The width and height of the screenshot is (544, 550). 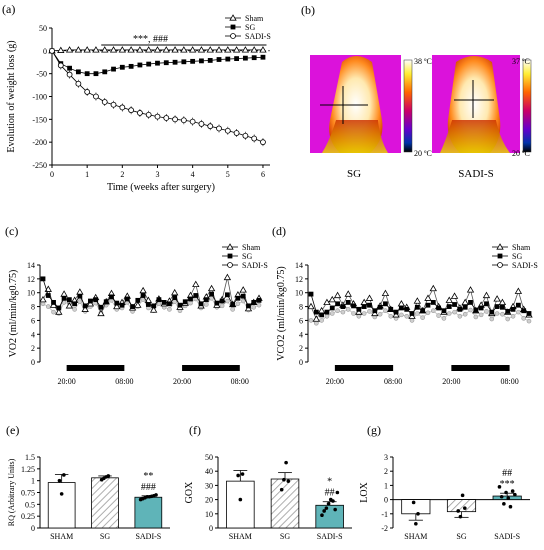 I want to click on e-bar-sadi-s, so click(x=148, y=512).